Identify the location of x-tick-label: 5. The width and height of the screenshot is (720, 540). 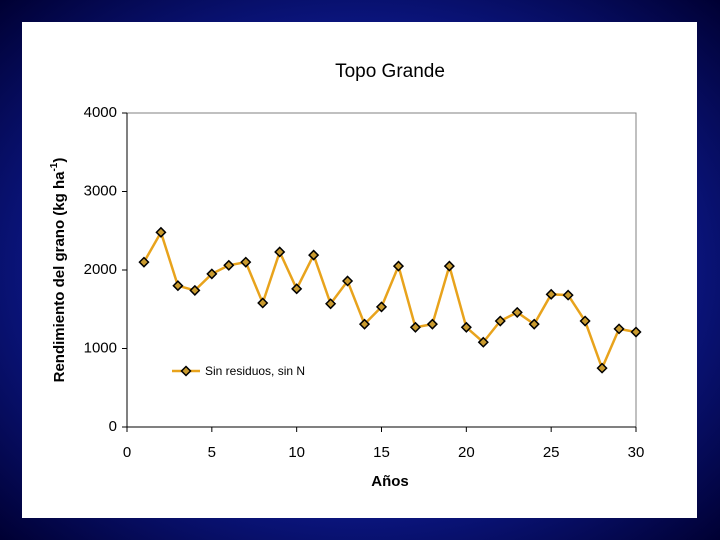
(212, 452).